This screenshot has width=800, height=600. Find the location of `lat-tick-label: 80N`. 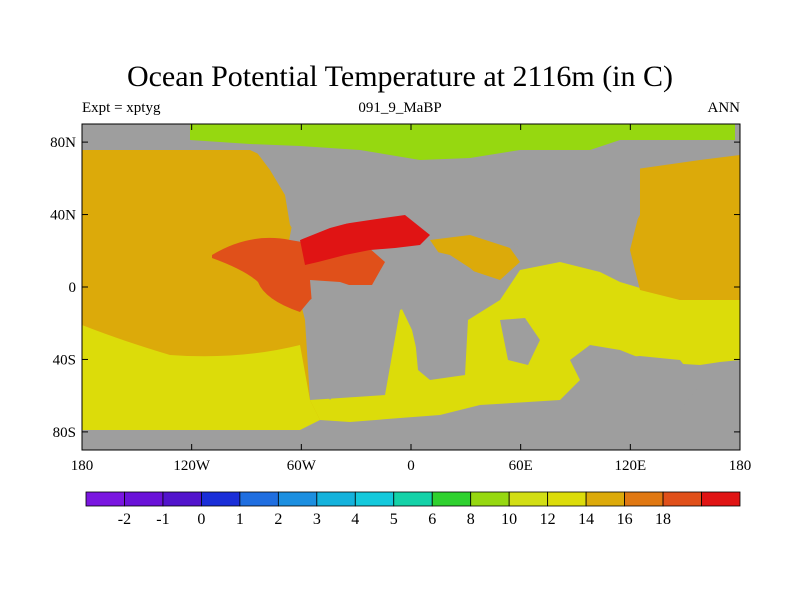

lat-tick-label: 80N is located at coordinates (63, 143).